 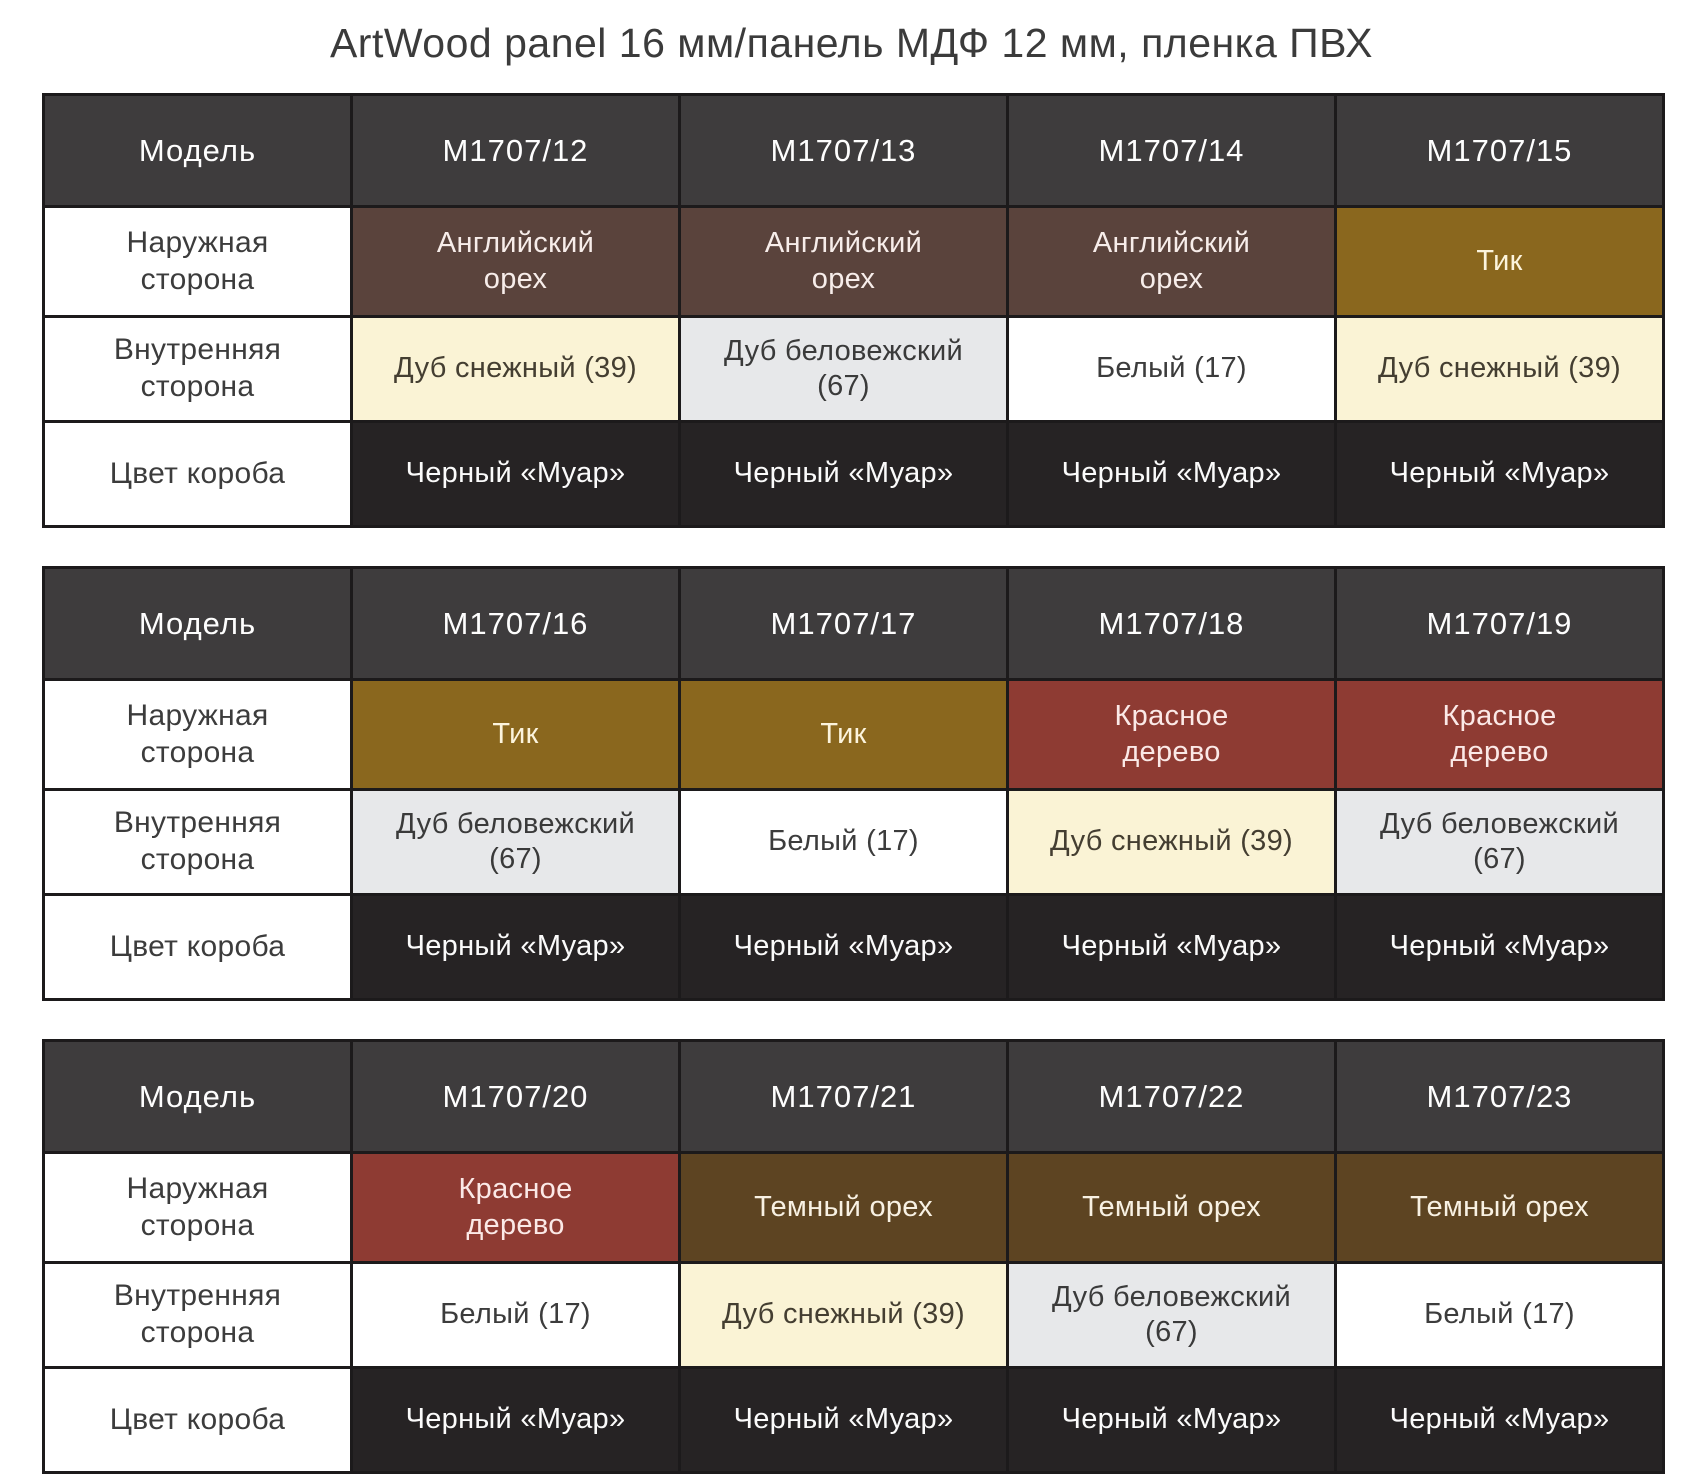 I want to click on model-row: Модель M1707/12 M1707/13 M1707/14 M1707/15, so click(x=853, y=150).